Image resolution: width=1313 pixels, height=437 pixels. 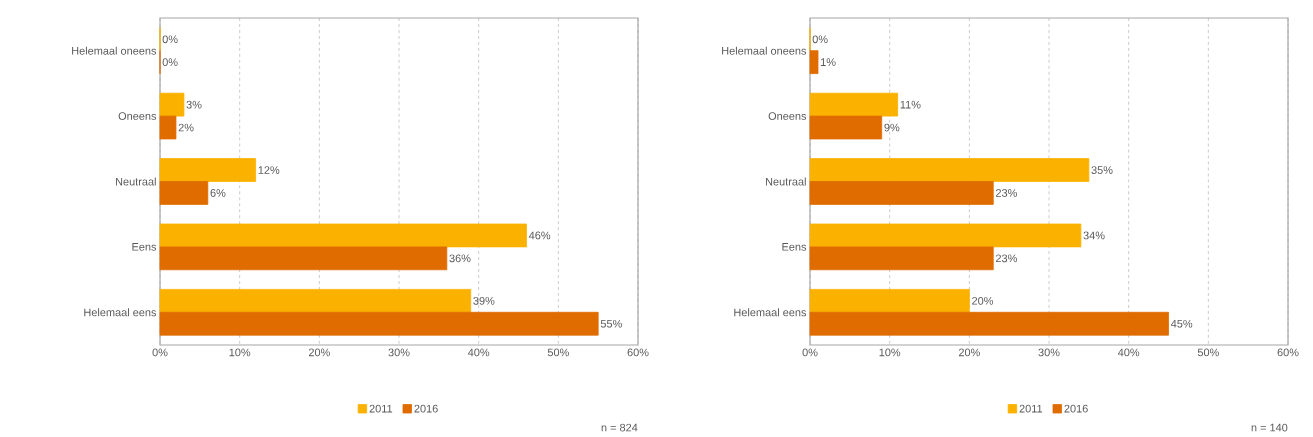 I want to click on data-label: 3%, so click(x=194, y=104).